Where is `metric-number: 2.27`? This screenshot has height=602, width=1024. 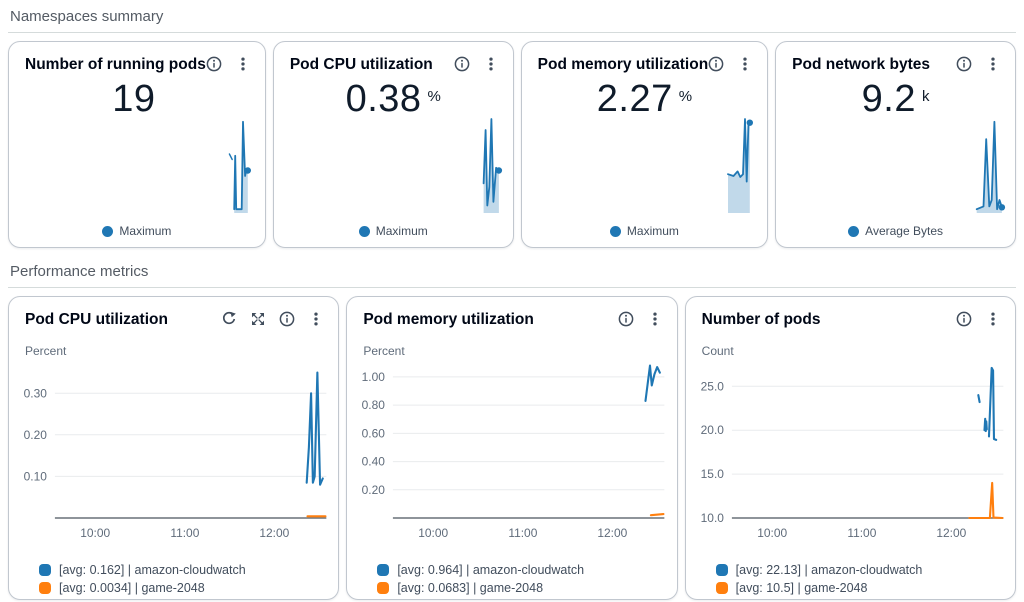
metric-number: 2.27 is located at coordinates (634, 99).